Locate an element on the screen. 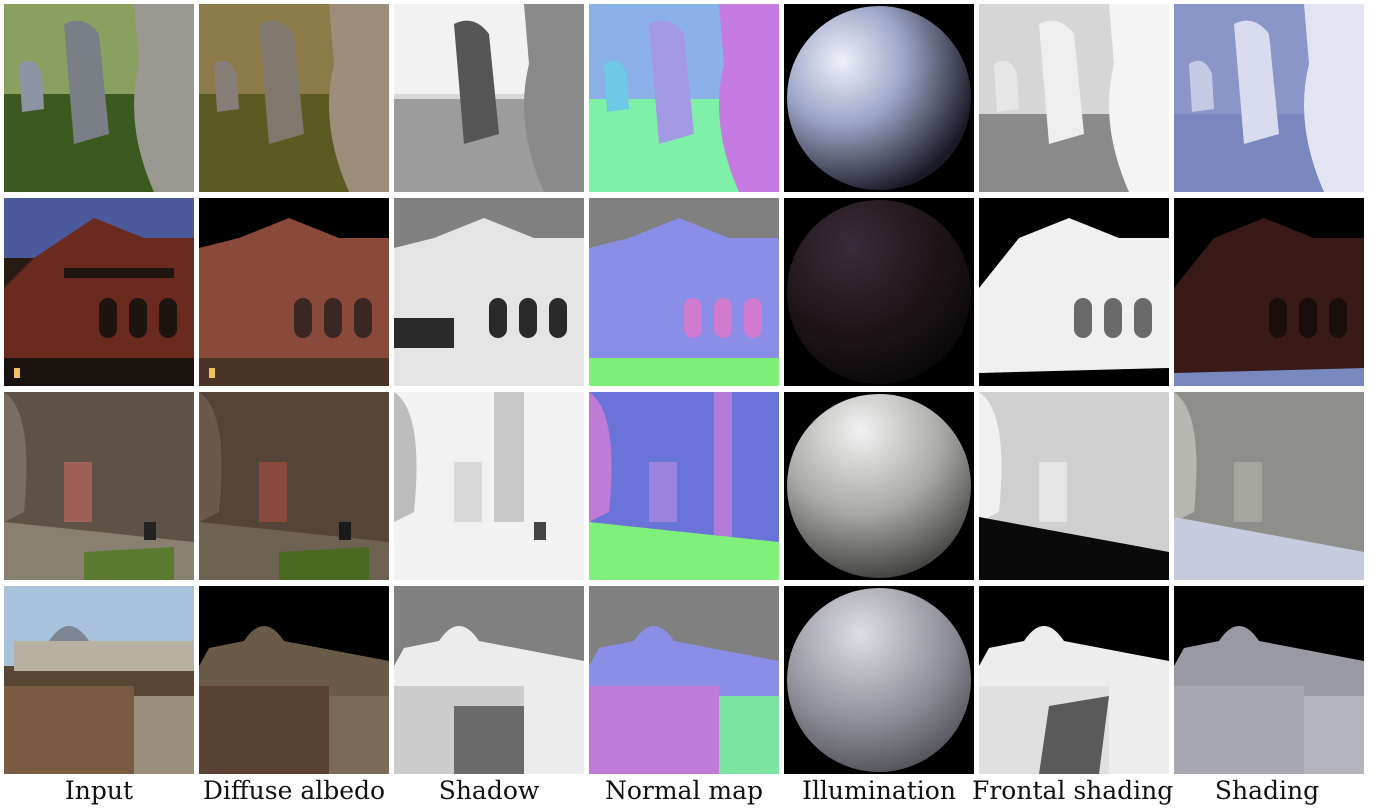  tile-r1-illum is located at coordinates (879, 98).